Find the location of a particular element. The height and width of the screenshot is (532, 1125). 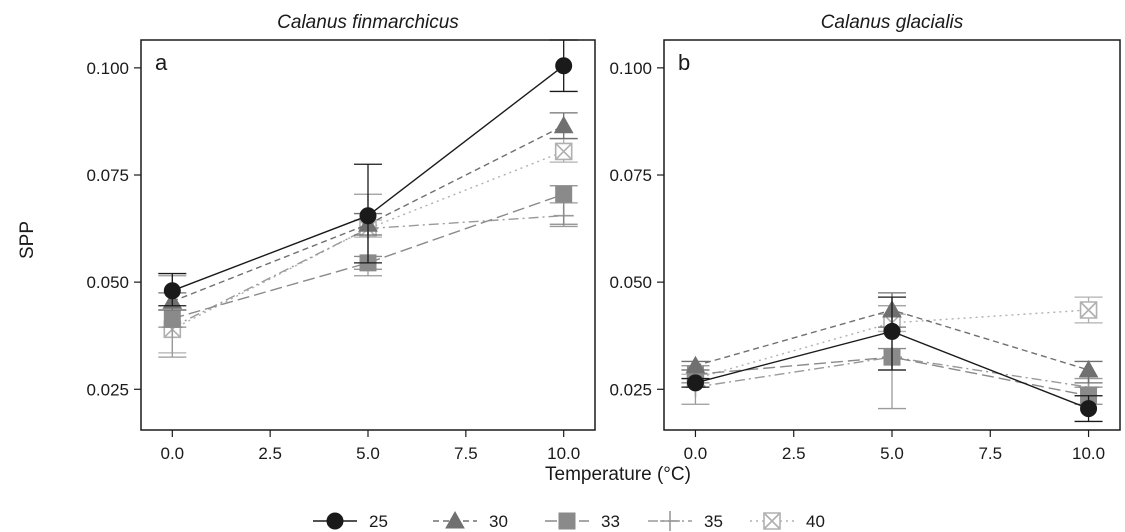

legend-entry-35: 35 is located at coordinates (685, 521).